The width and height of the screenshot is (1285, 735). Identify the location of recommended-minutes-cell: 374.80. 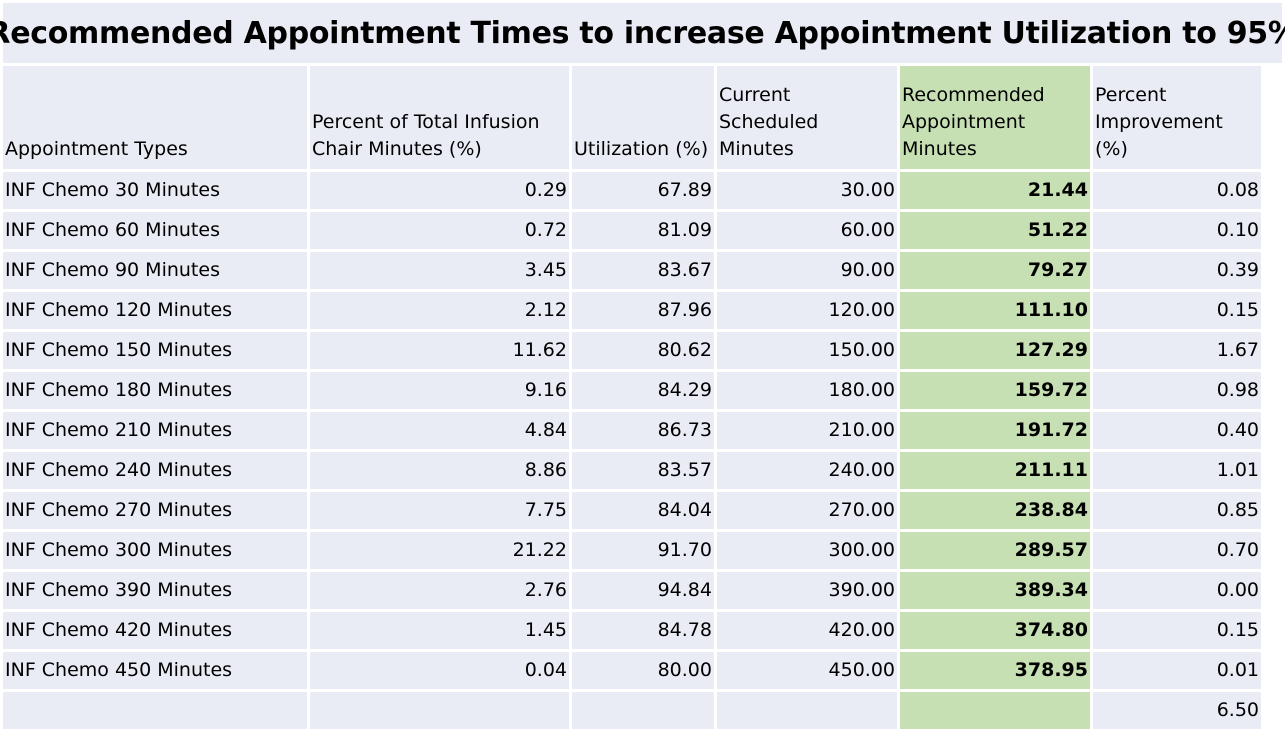
(995, 630).